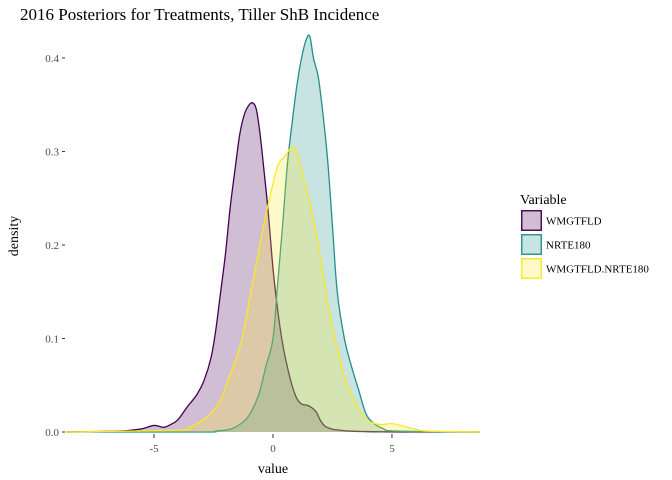 Image resolution: width=672 pixels, height=480 pixels. What do you see at coordinates (392, 449) in the screenshot?
I see `x-tick-label: 5` at bounding box center [392, 449].